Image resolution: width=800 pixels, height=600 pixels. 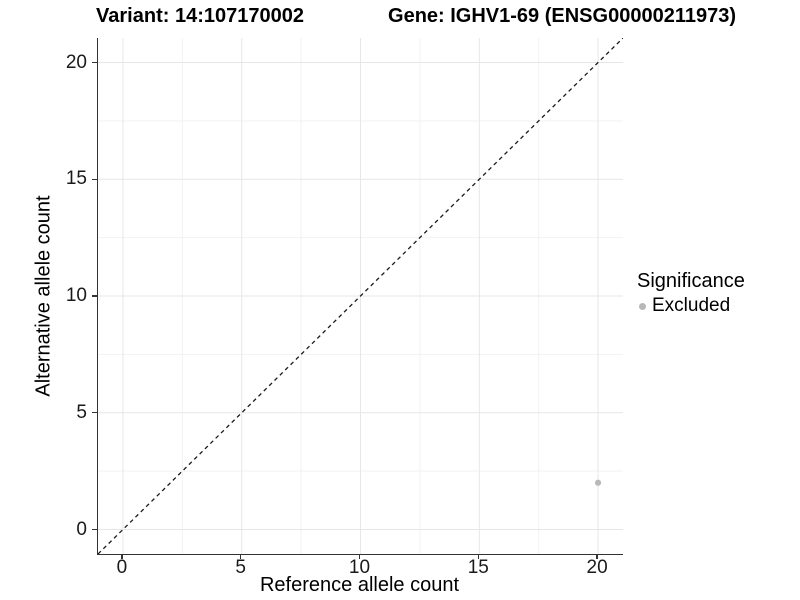 I want to click on legend-item-excluded: Excluded, so click(x=692, y=306).